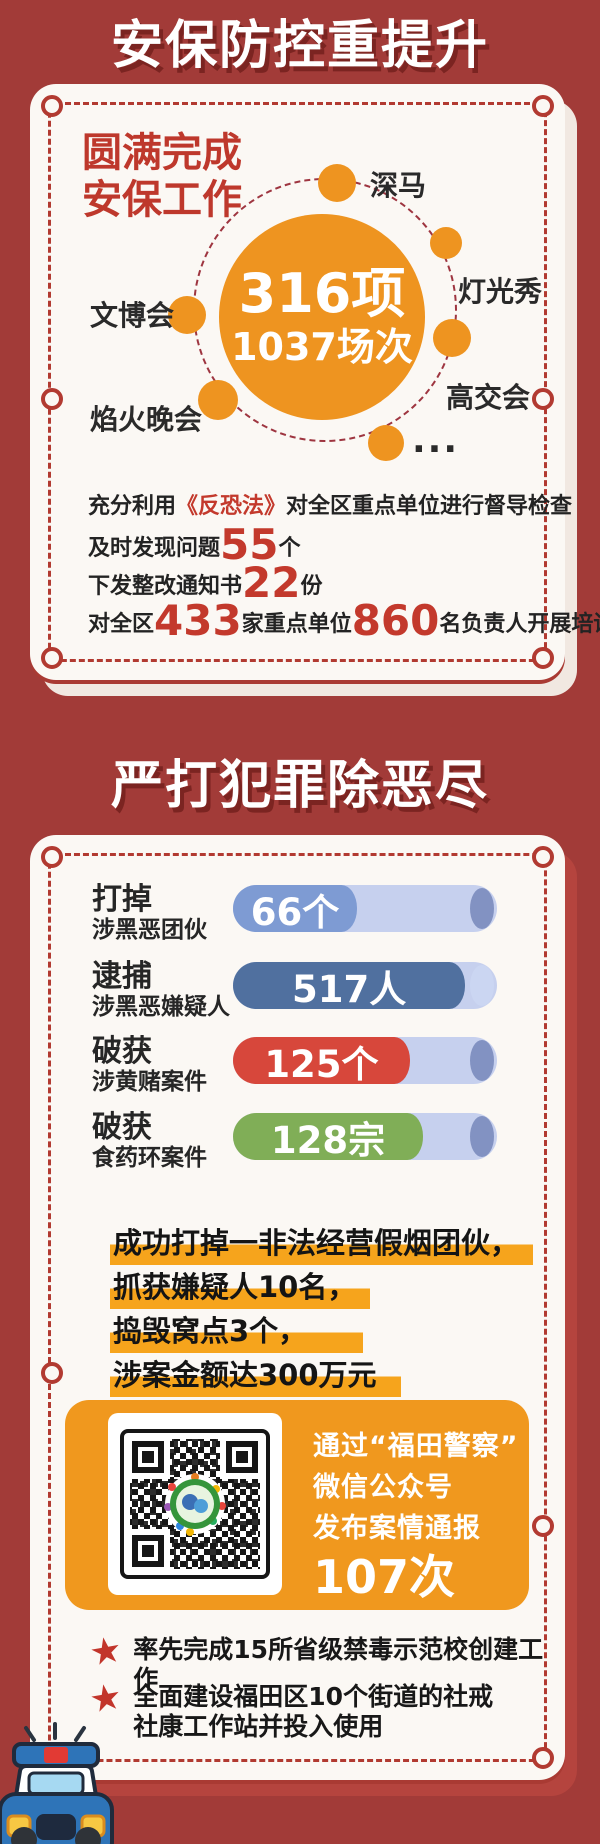 Image resolution: width=600 pixels, height=1844 pixels. Describe the element at coordinates (322, 347) in the screenshot. I see `hub-sessions-count: 1037场次` at that location.